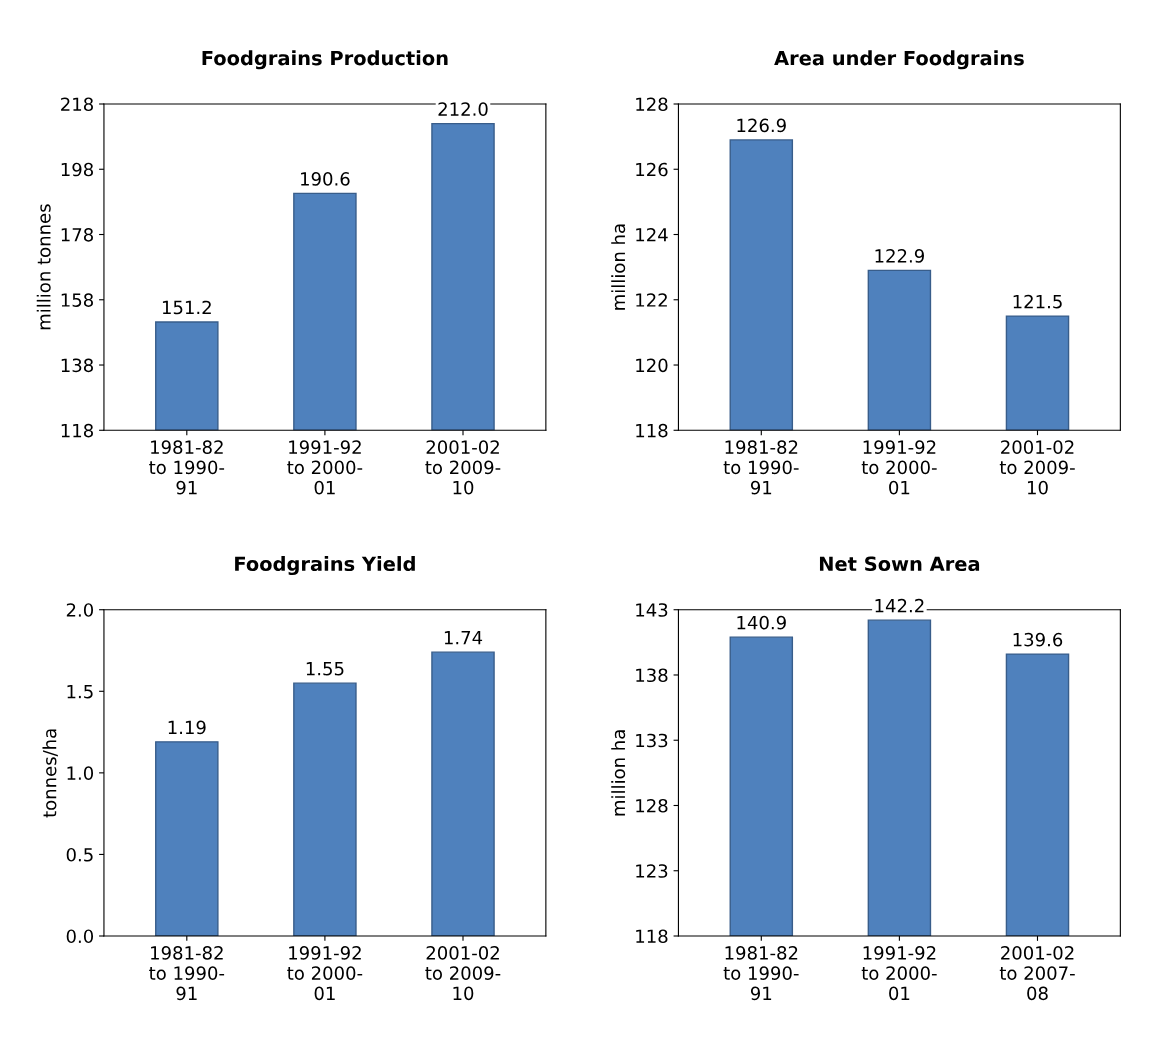 The image size is (1155, 1040). I want to click on data-label: 1.74, so click(463, 638).